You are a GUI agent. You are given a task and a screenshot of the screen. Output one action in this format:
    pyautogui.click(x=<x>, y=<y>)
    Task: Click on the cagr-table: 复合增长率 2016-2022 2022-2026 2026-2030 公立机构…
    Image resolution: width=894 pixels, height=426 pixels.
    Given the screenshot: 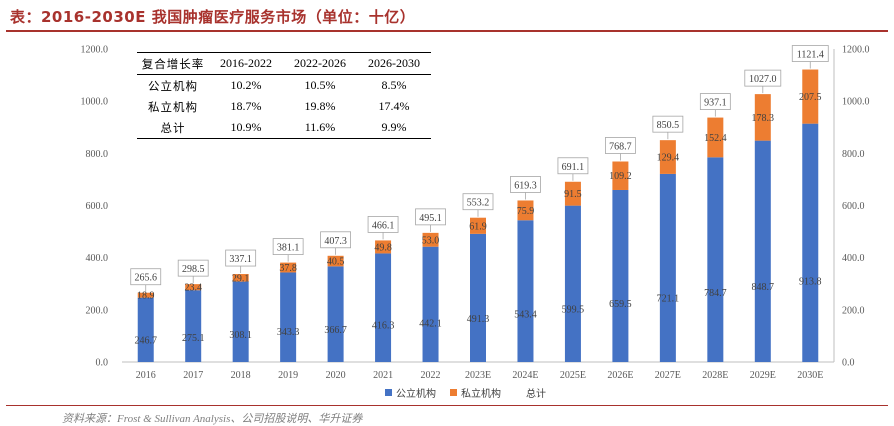 What is the action you would take?
    pyautogui.click(x=284, y=95)
    